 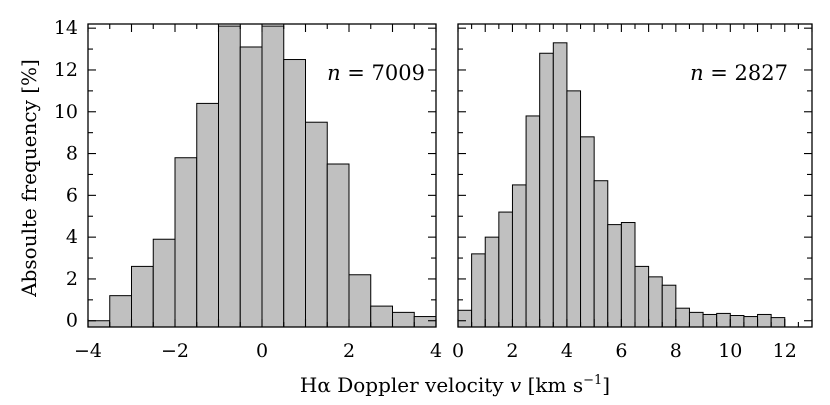 I want to click on y-tick-label: 12, so click(x=66, y=70).